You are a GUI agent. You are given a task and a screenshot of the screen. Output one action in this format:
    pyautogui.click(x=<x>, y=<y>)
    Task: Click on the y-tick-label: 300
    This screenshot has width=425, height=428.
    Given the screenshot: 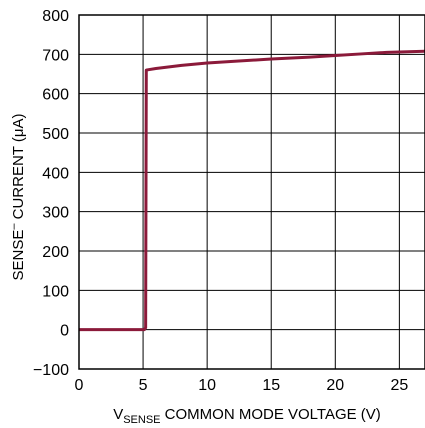 What is the action you would take?
    pyautogui.click(x=55, y=213)
    